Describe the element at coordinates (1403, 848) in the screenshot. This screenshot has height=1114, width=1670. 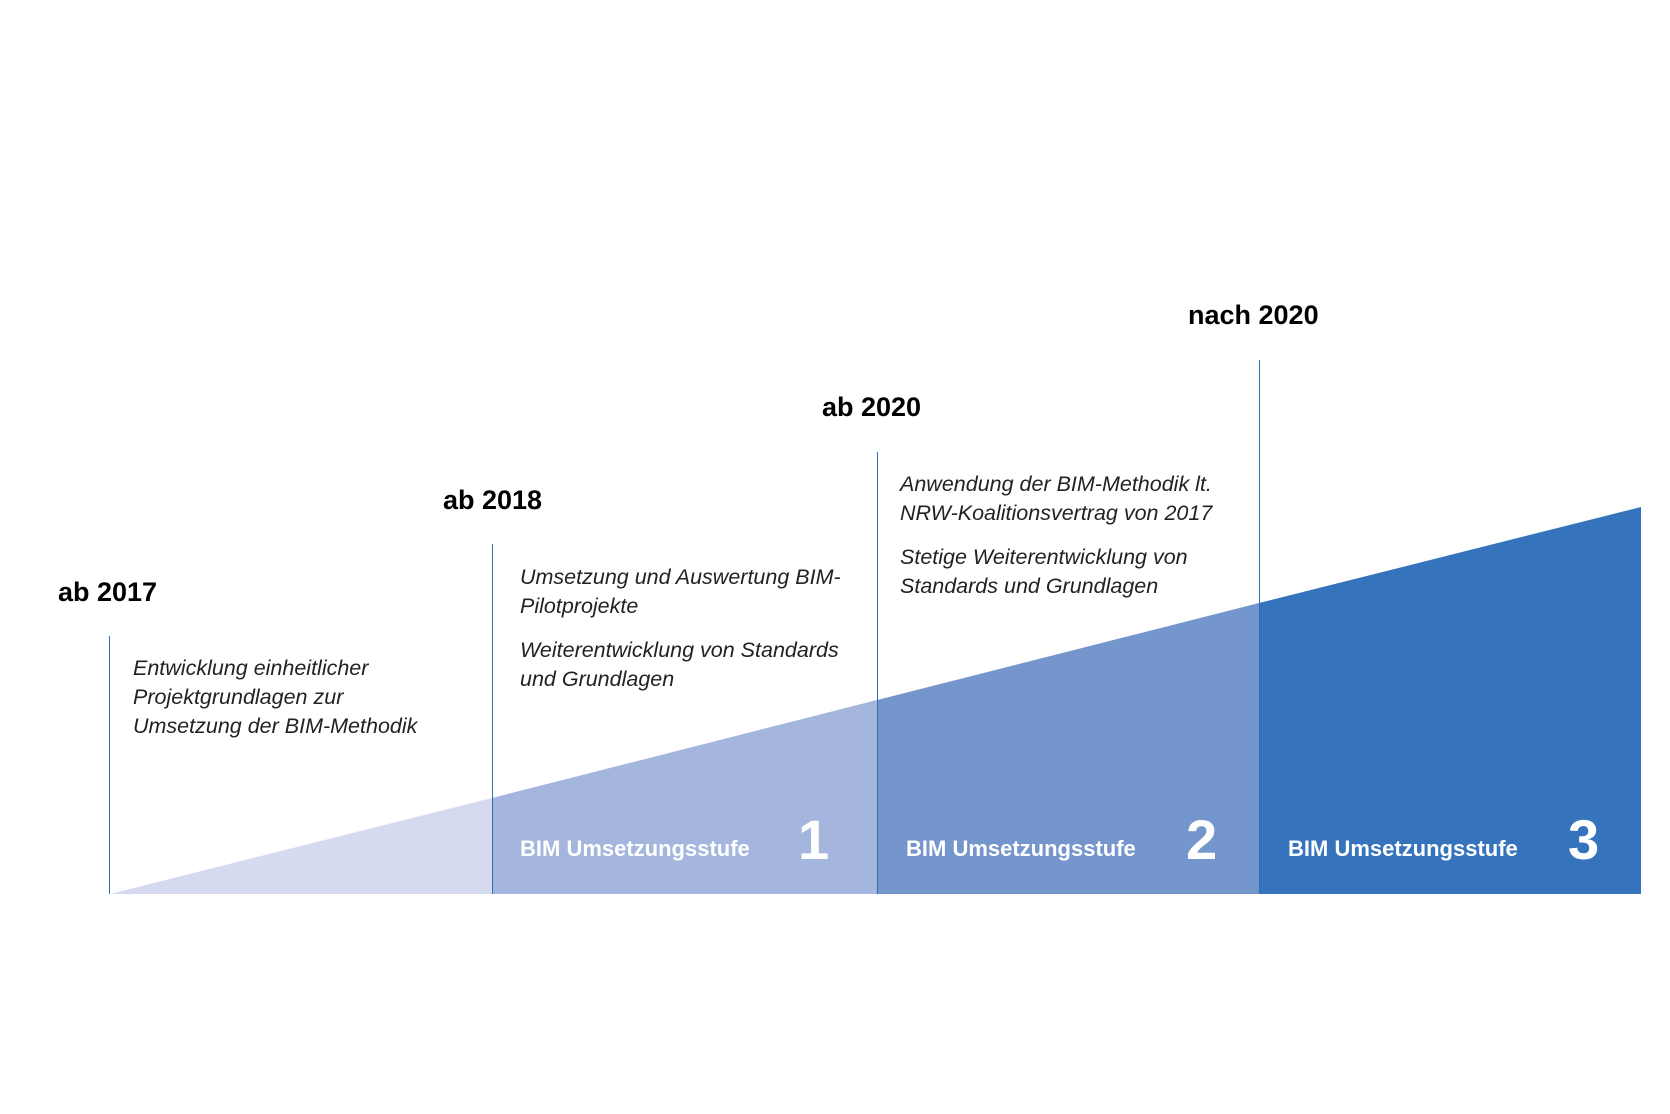
I see `stage-label-3: BIM Umsetzungsstufe` at that location.